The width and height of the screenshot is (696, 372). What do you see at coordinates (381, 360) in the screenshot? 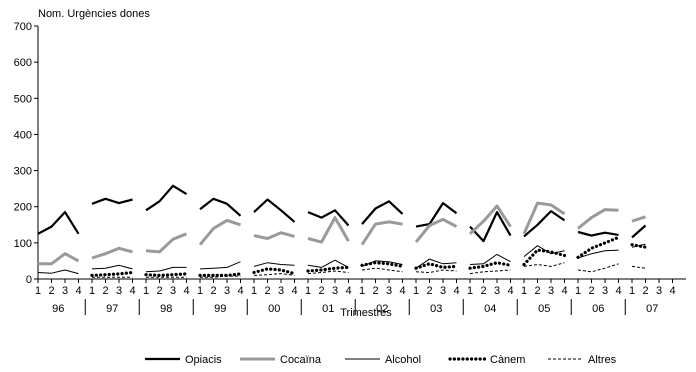
I see `legend: Opiacis Cocaïna Alcohol Cànem Altres` at bounding box center [381, 360].